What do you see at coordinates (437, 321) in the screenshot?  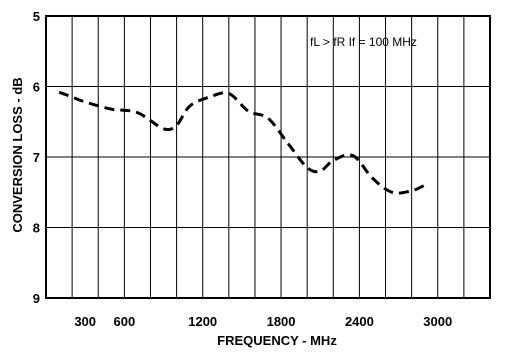 I see `x-tick-label: 3000` at bounding box center [437, 321].